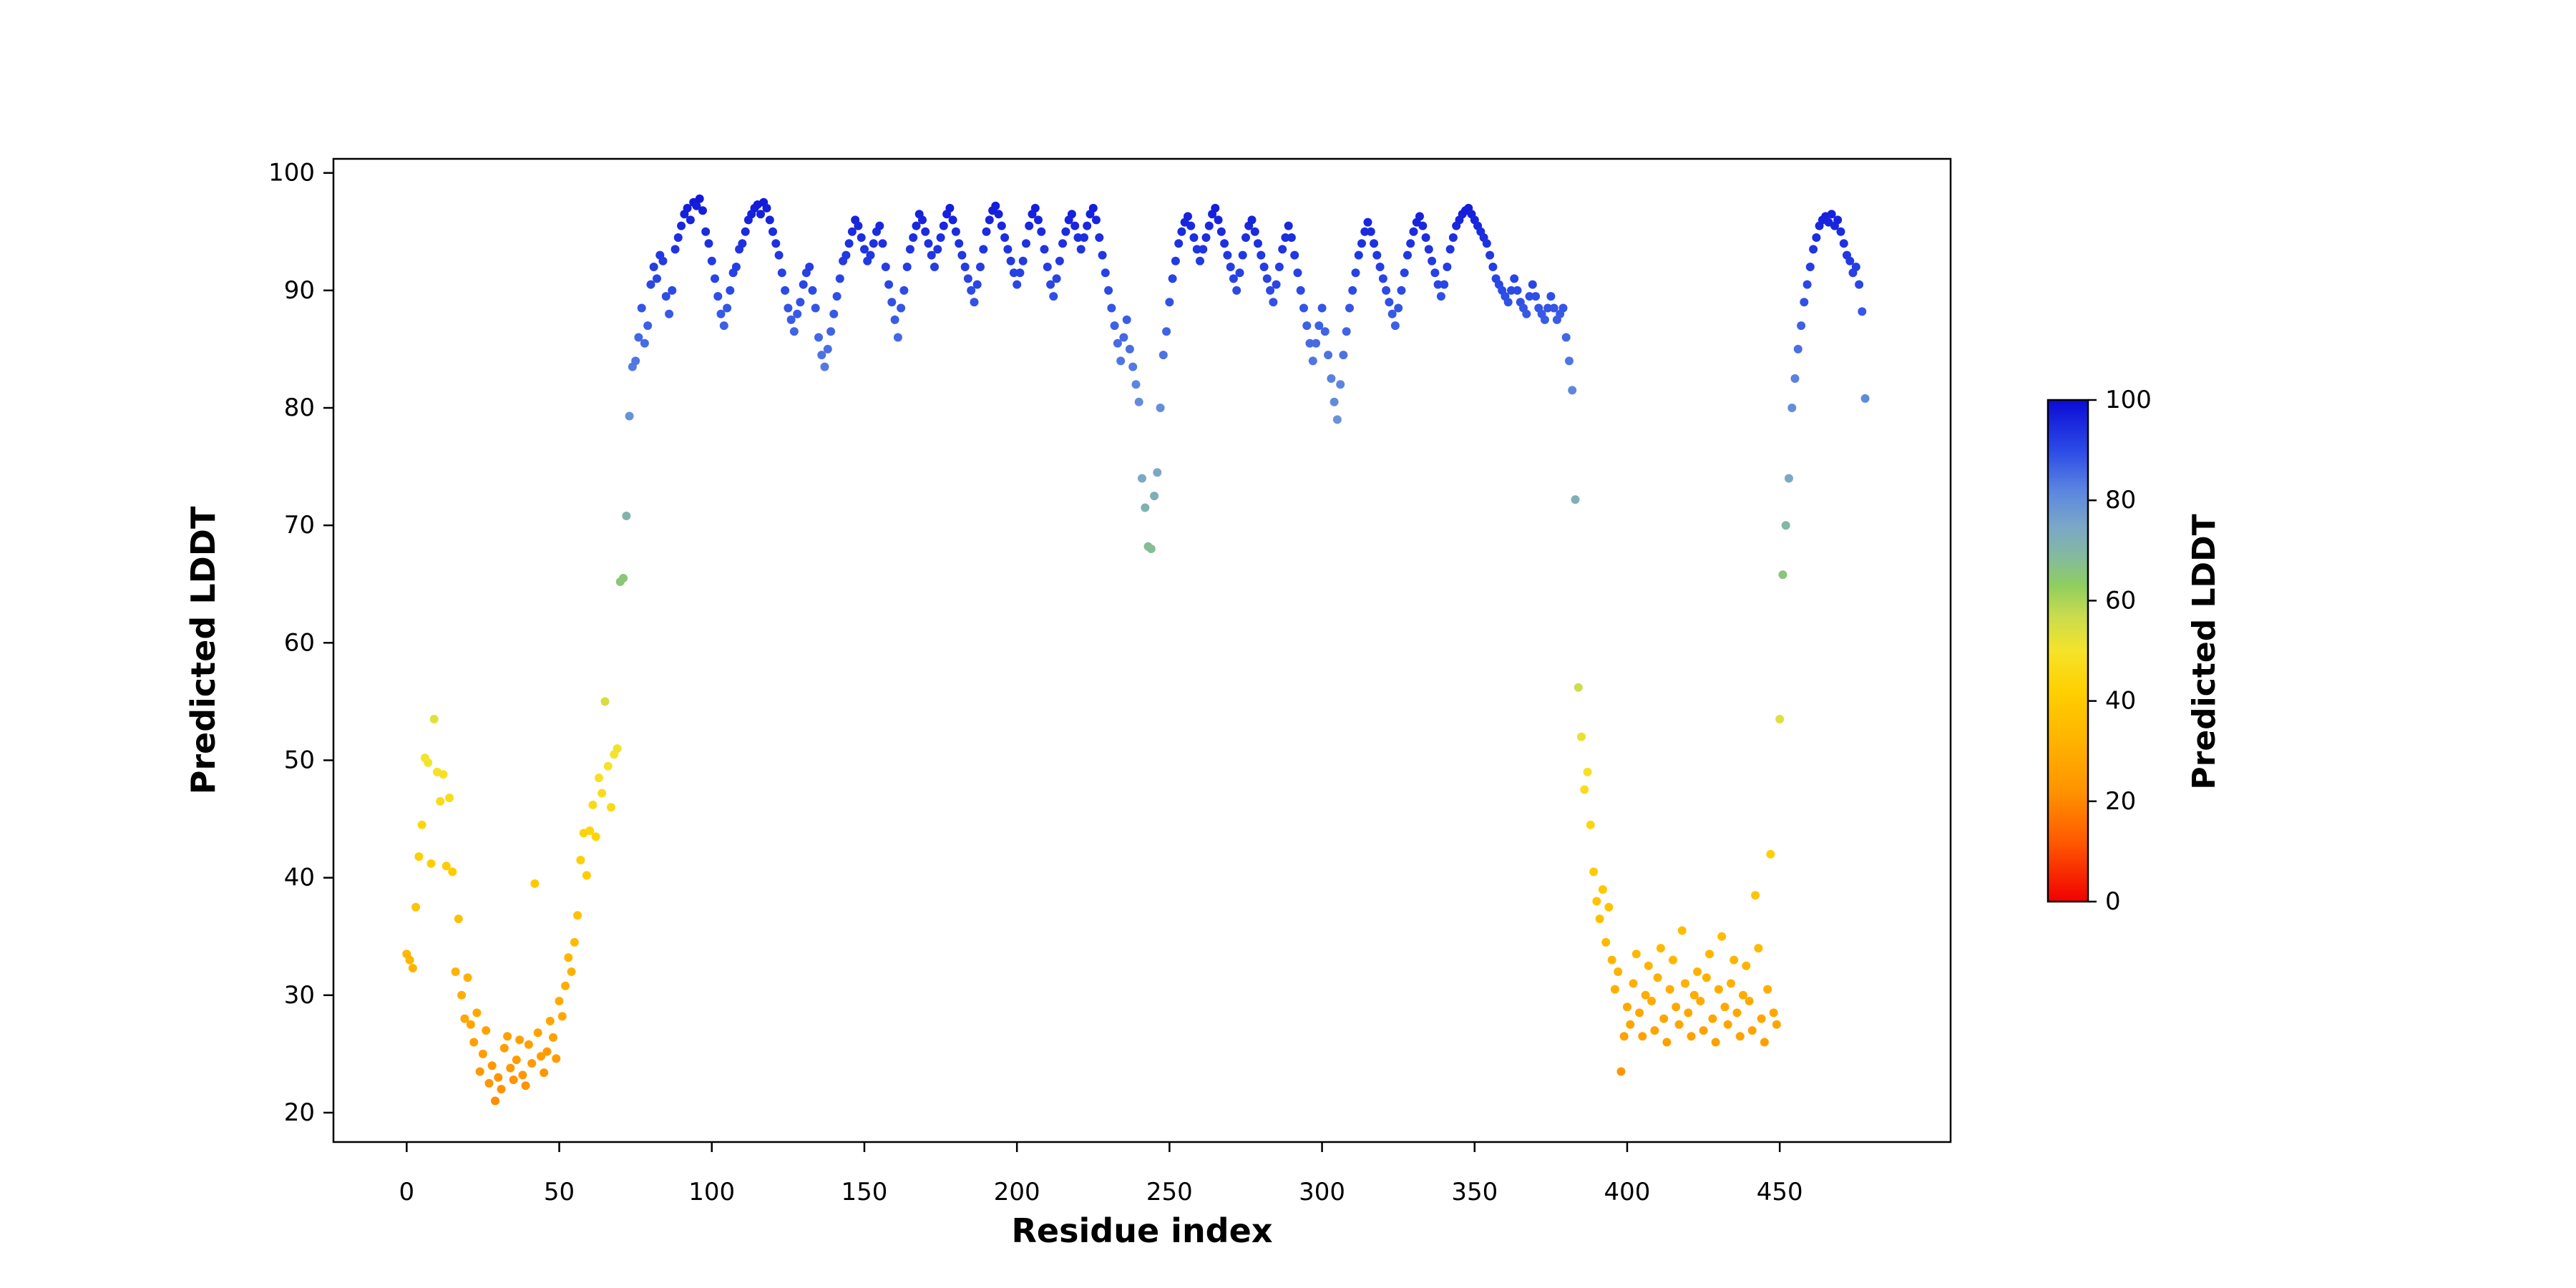  What do you see at coordinates (2120, 801) in the screenshot?
I see `colorbar-tick-label: 20` at bounding box center [2120, 801].